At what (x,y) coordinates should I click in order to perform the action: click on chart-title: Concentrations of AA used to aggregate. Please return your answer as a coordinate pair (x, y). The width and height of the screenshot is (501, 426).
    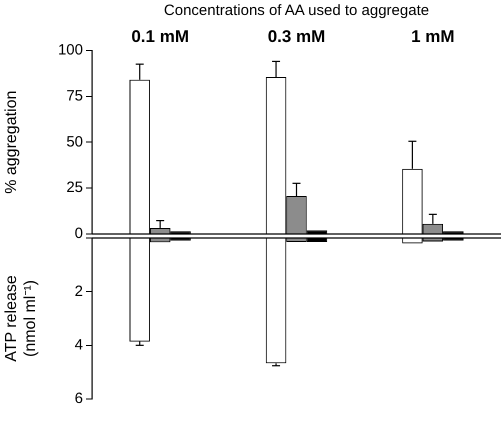
    Looking at the image, I should click on (296, 11).